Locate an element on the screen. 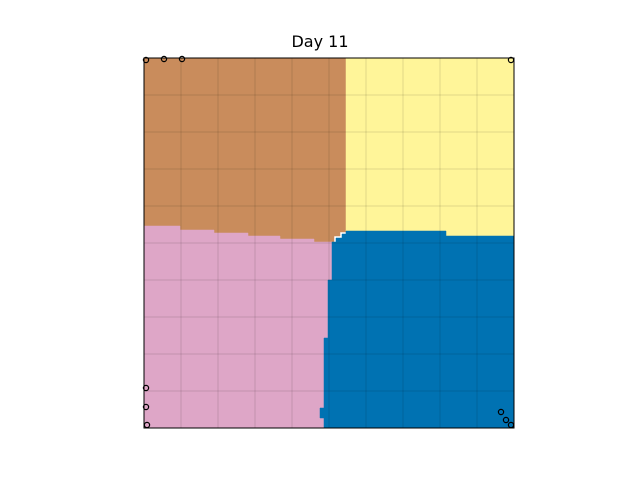 The height and width of the screenshot is (480, 640). blue-territory is located at coordinates (417, 329).